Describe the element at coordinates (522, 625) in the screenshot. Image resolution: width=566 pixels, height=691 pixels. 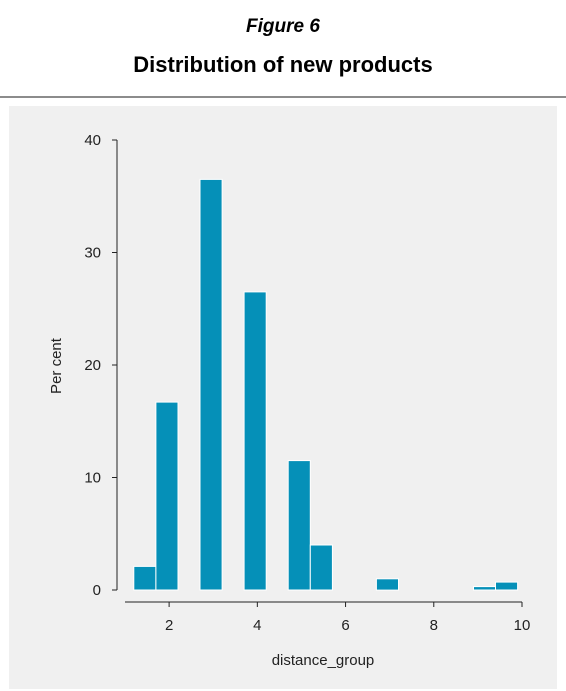
I see `x-tick-label-10: 10` at that location.